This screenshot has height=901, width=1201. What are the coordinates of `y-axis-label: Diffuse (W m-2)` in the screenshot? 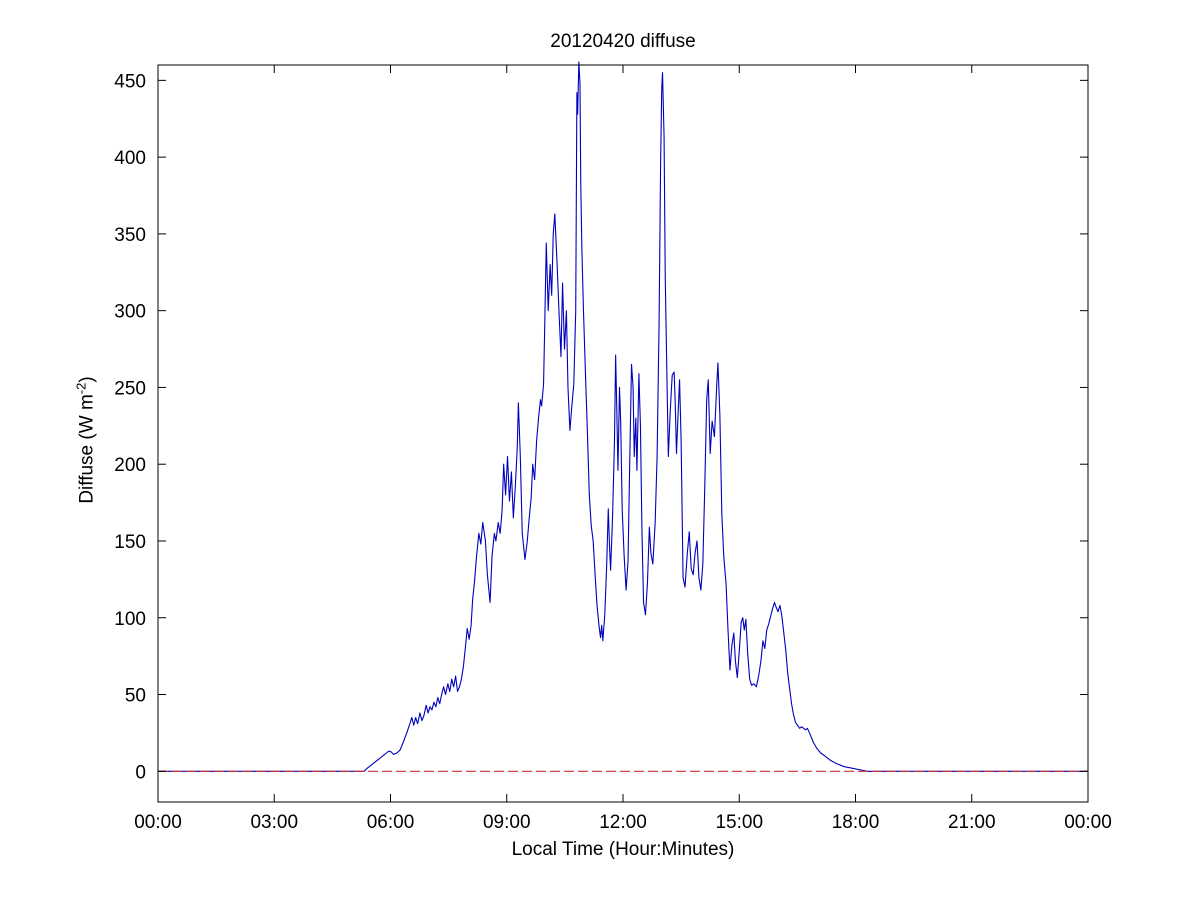 It's located at (85, 439).